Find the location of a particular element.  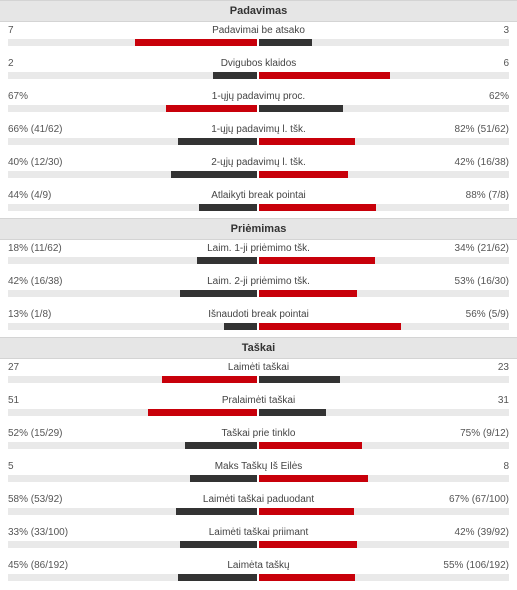

right-player-value: 75% (9/12) is located at coordinates (484, 433).